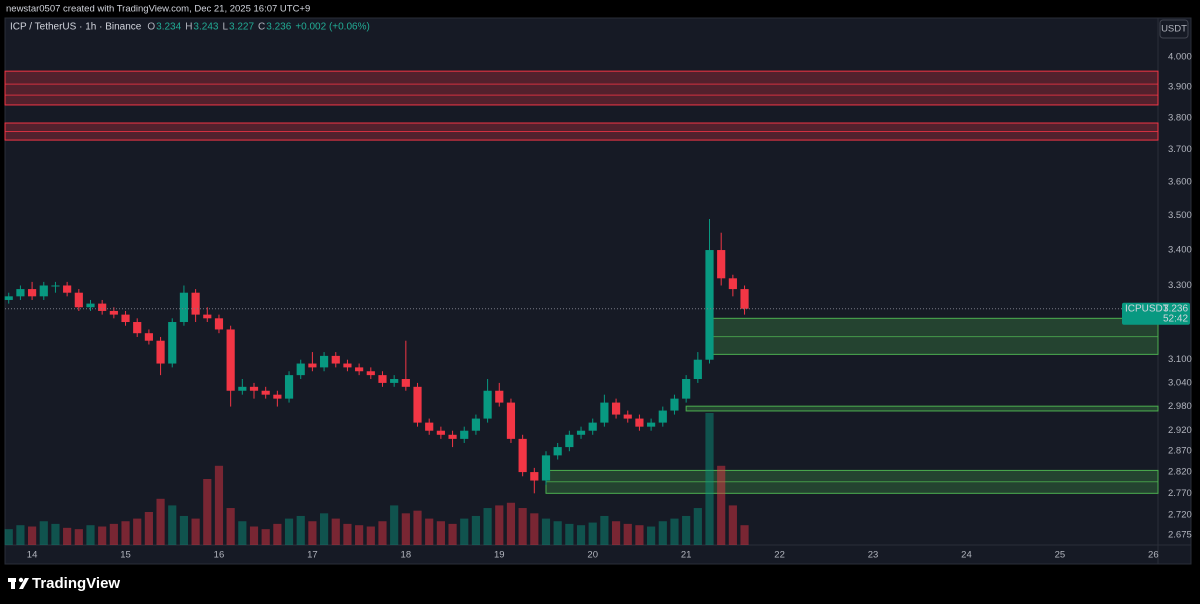  I want to click on y-tick-label: 2.980, so click(1180, 406).